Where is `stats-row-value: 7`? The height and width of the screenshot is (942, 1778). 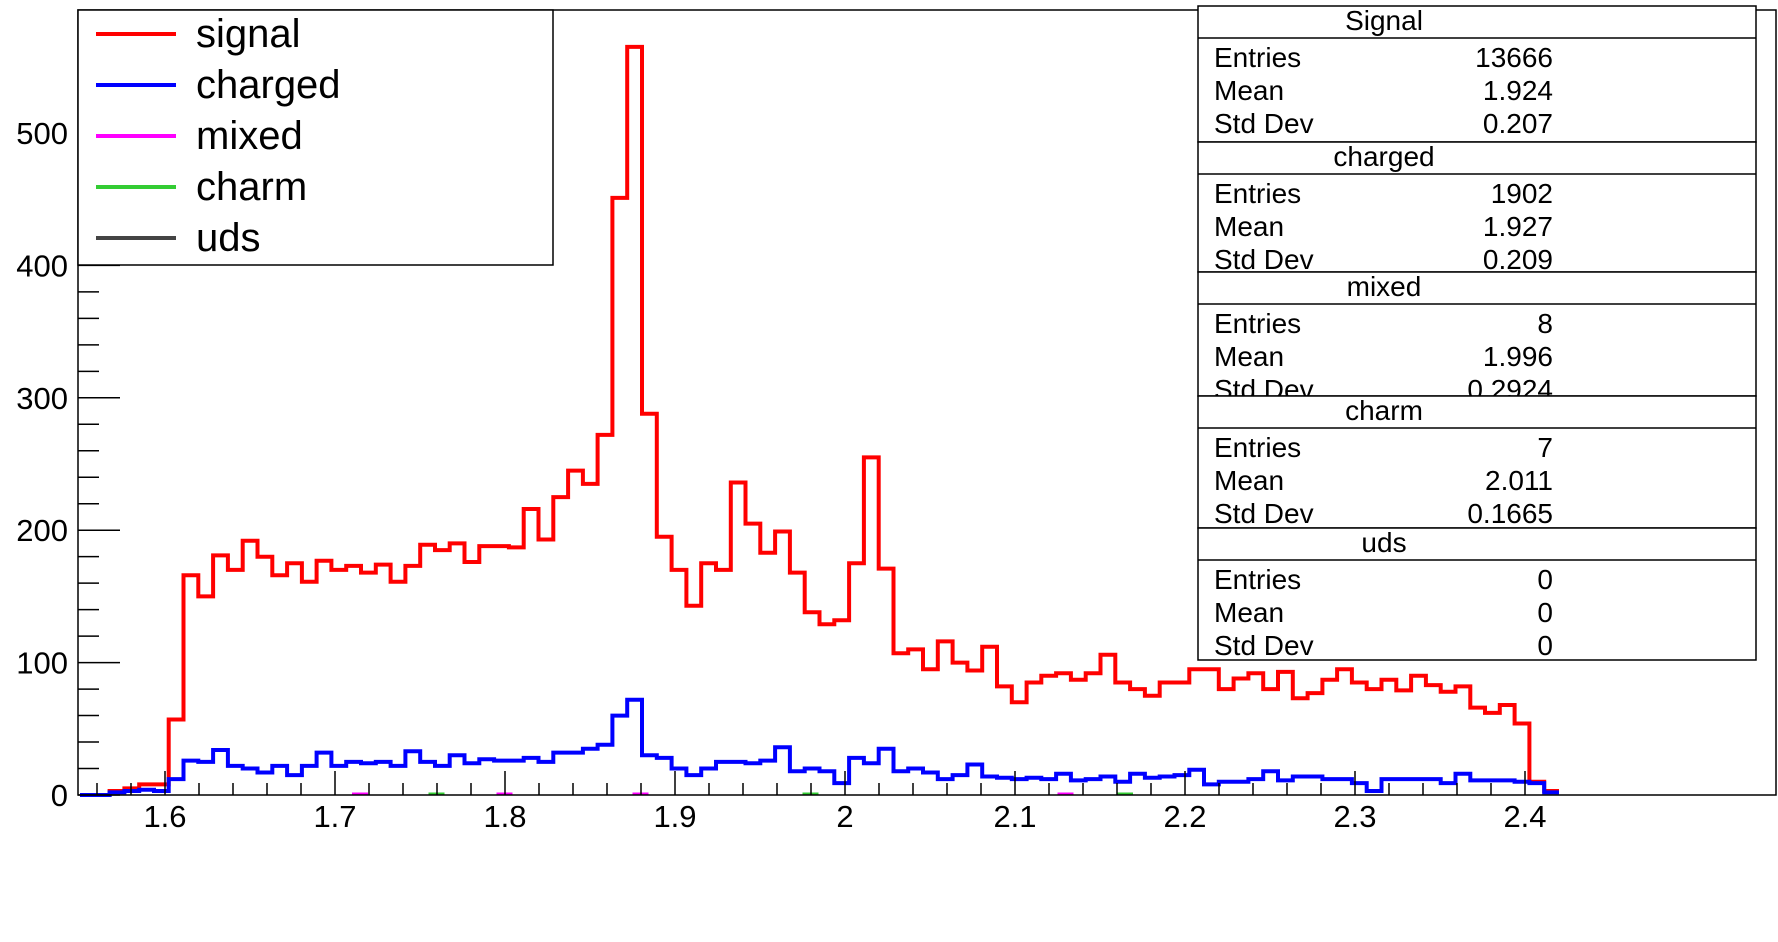 stats-row-value: 7 is located at coordinates (1545, 447).